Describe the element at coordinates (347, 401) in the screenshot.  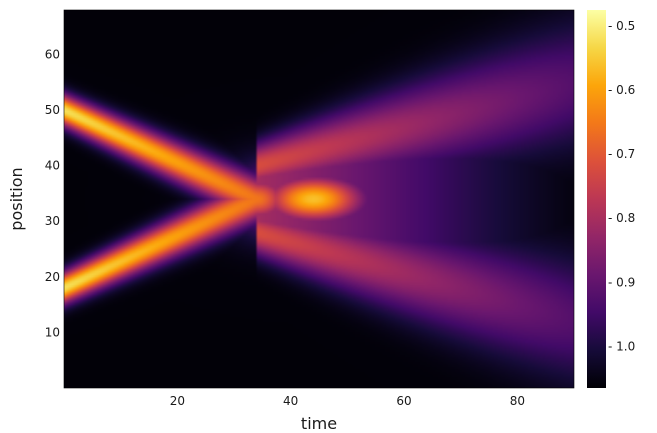
I see `x-axis-ticks: 20 40 60 80` at that location.